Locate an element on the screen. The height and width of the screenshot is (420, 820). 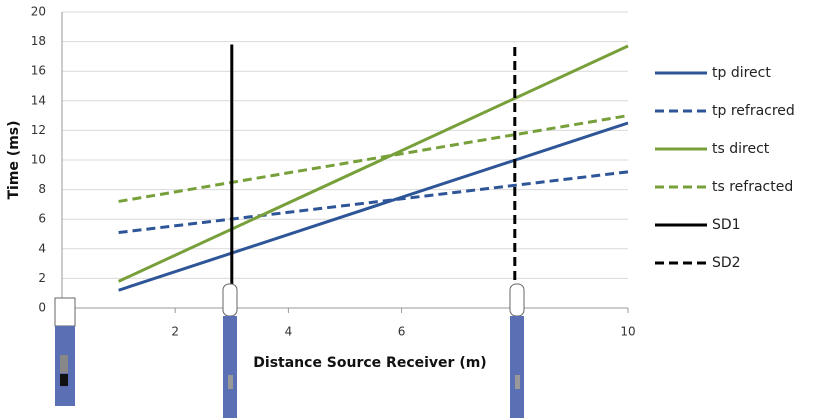
y-tick-label: 12 is located at coordinates (38, 130).